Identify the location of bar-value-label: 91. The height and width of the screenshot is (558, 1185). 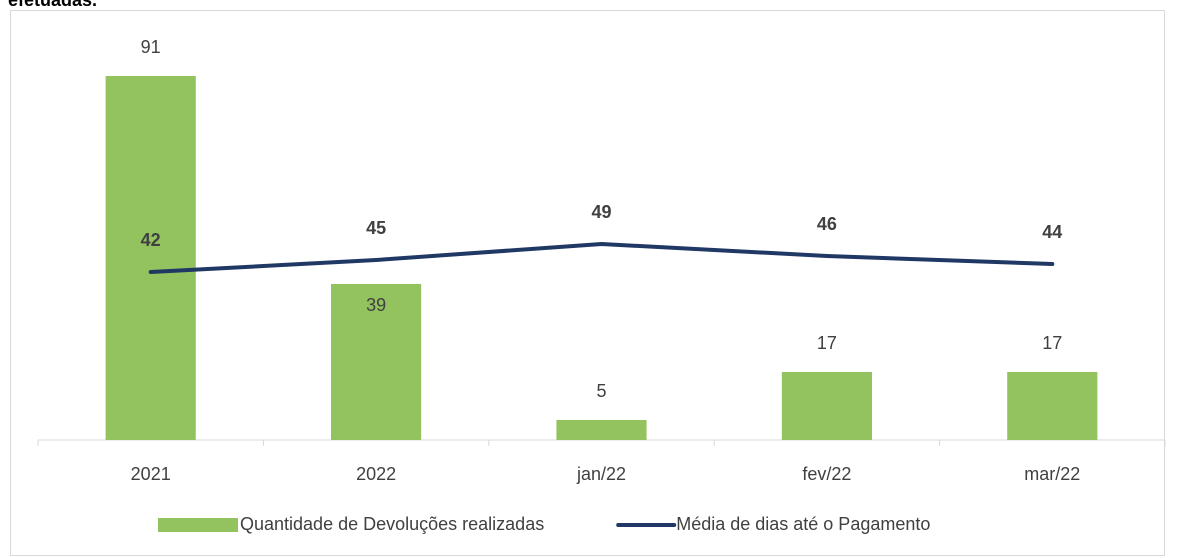
(151, 47).